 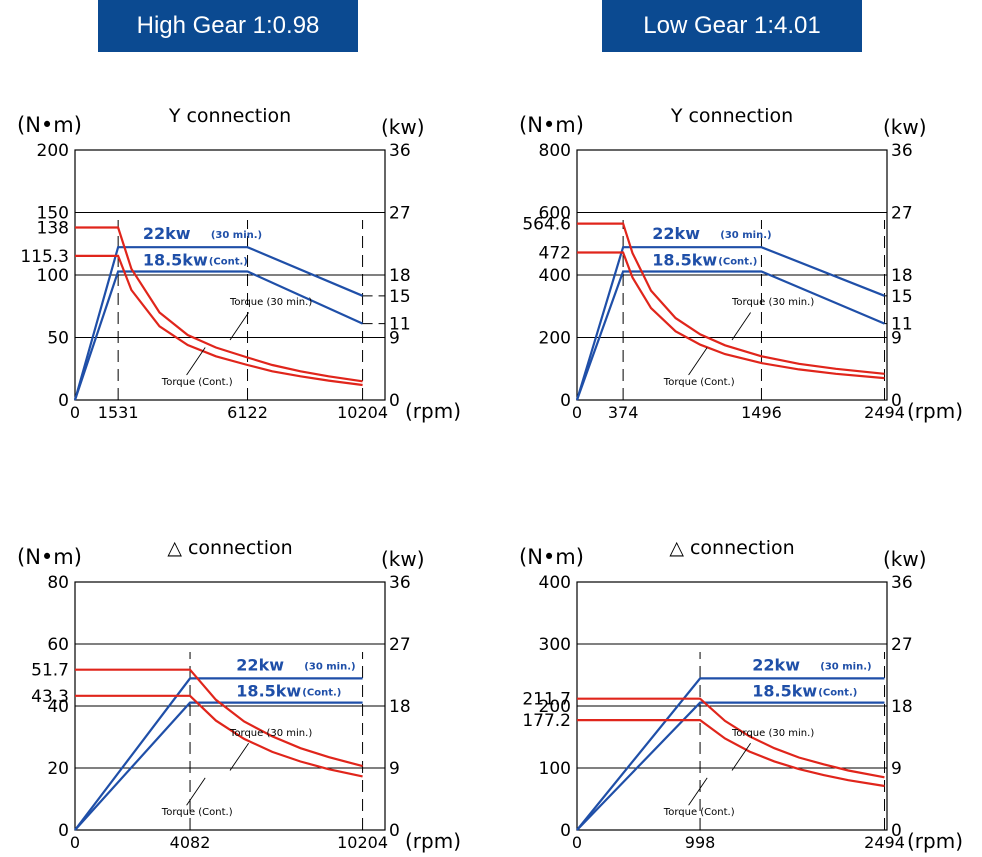 What do you see at coordinates (228, 26) in the screenshot?
I see `high-gear-header: High Gear 1:0.98` at bounding box center [228, 26].